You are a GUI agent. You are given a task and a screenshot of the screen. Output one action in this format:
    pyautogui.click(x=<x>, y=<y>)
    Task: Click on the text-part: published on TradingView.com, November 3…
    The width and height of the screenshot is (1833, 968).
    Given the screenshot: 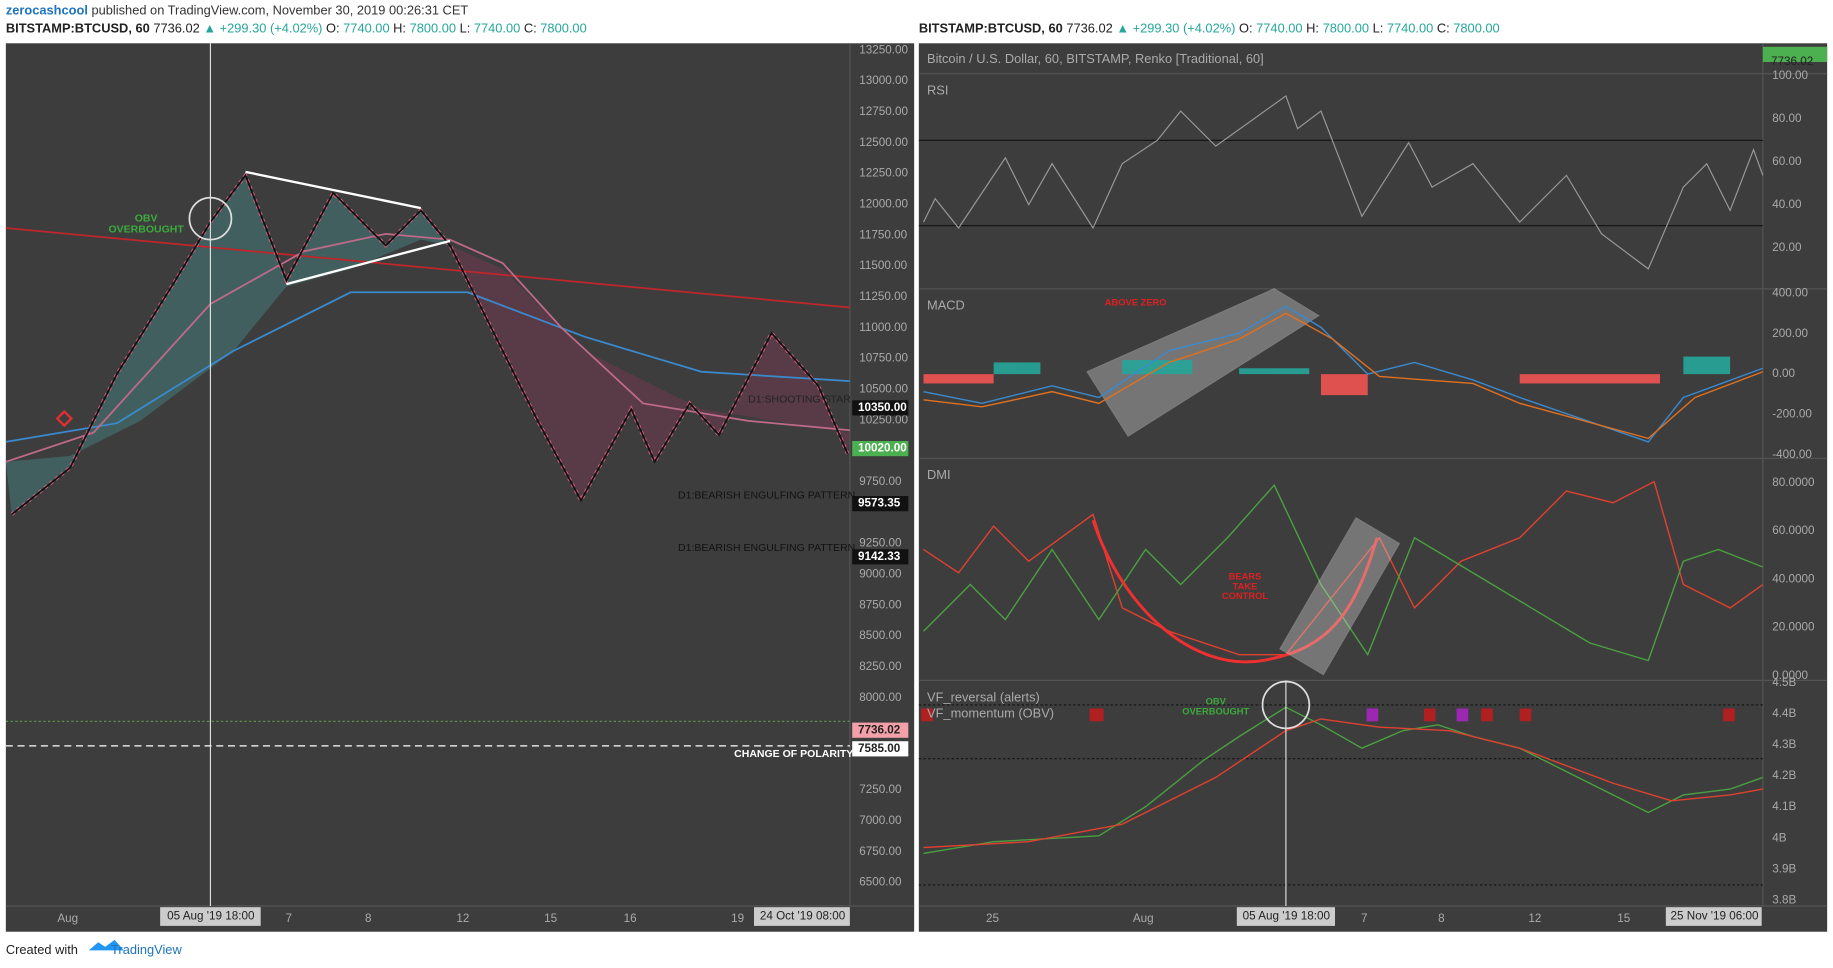 What is the action you would take?
    pyautogui.click(x=280, y=10)
    